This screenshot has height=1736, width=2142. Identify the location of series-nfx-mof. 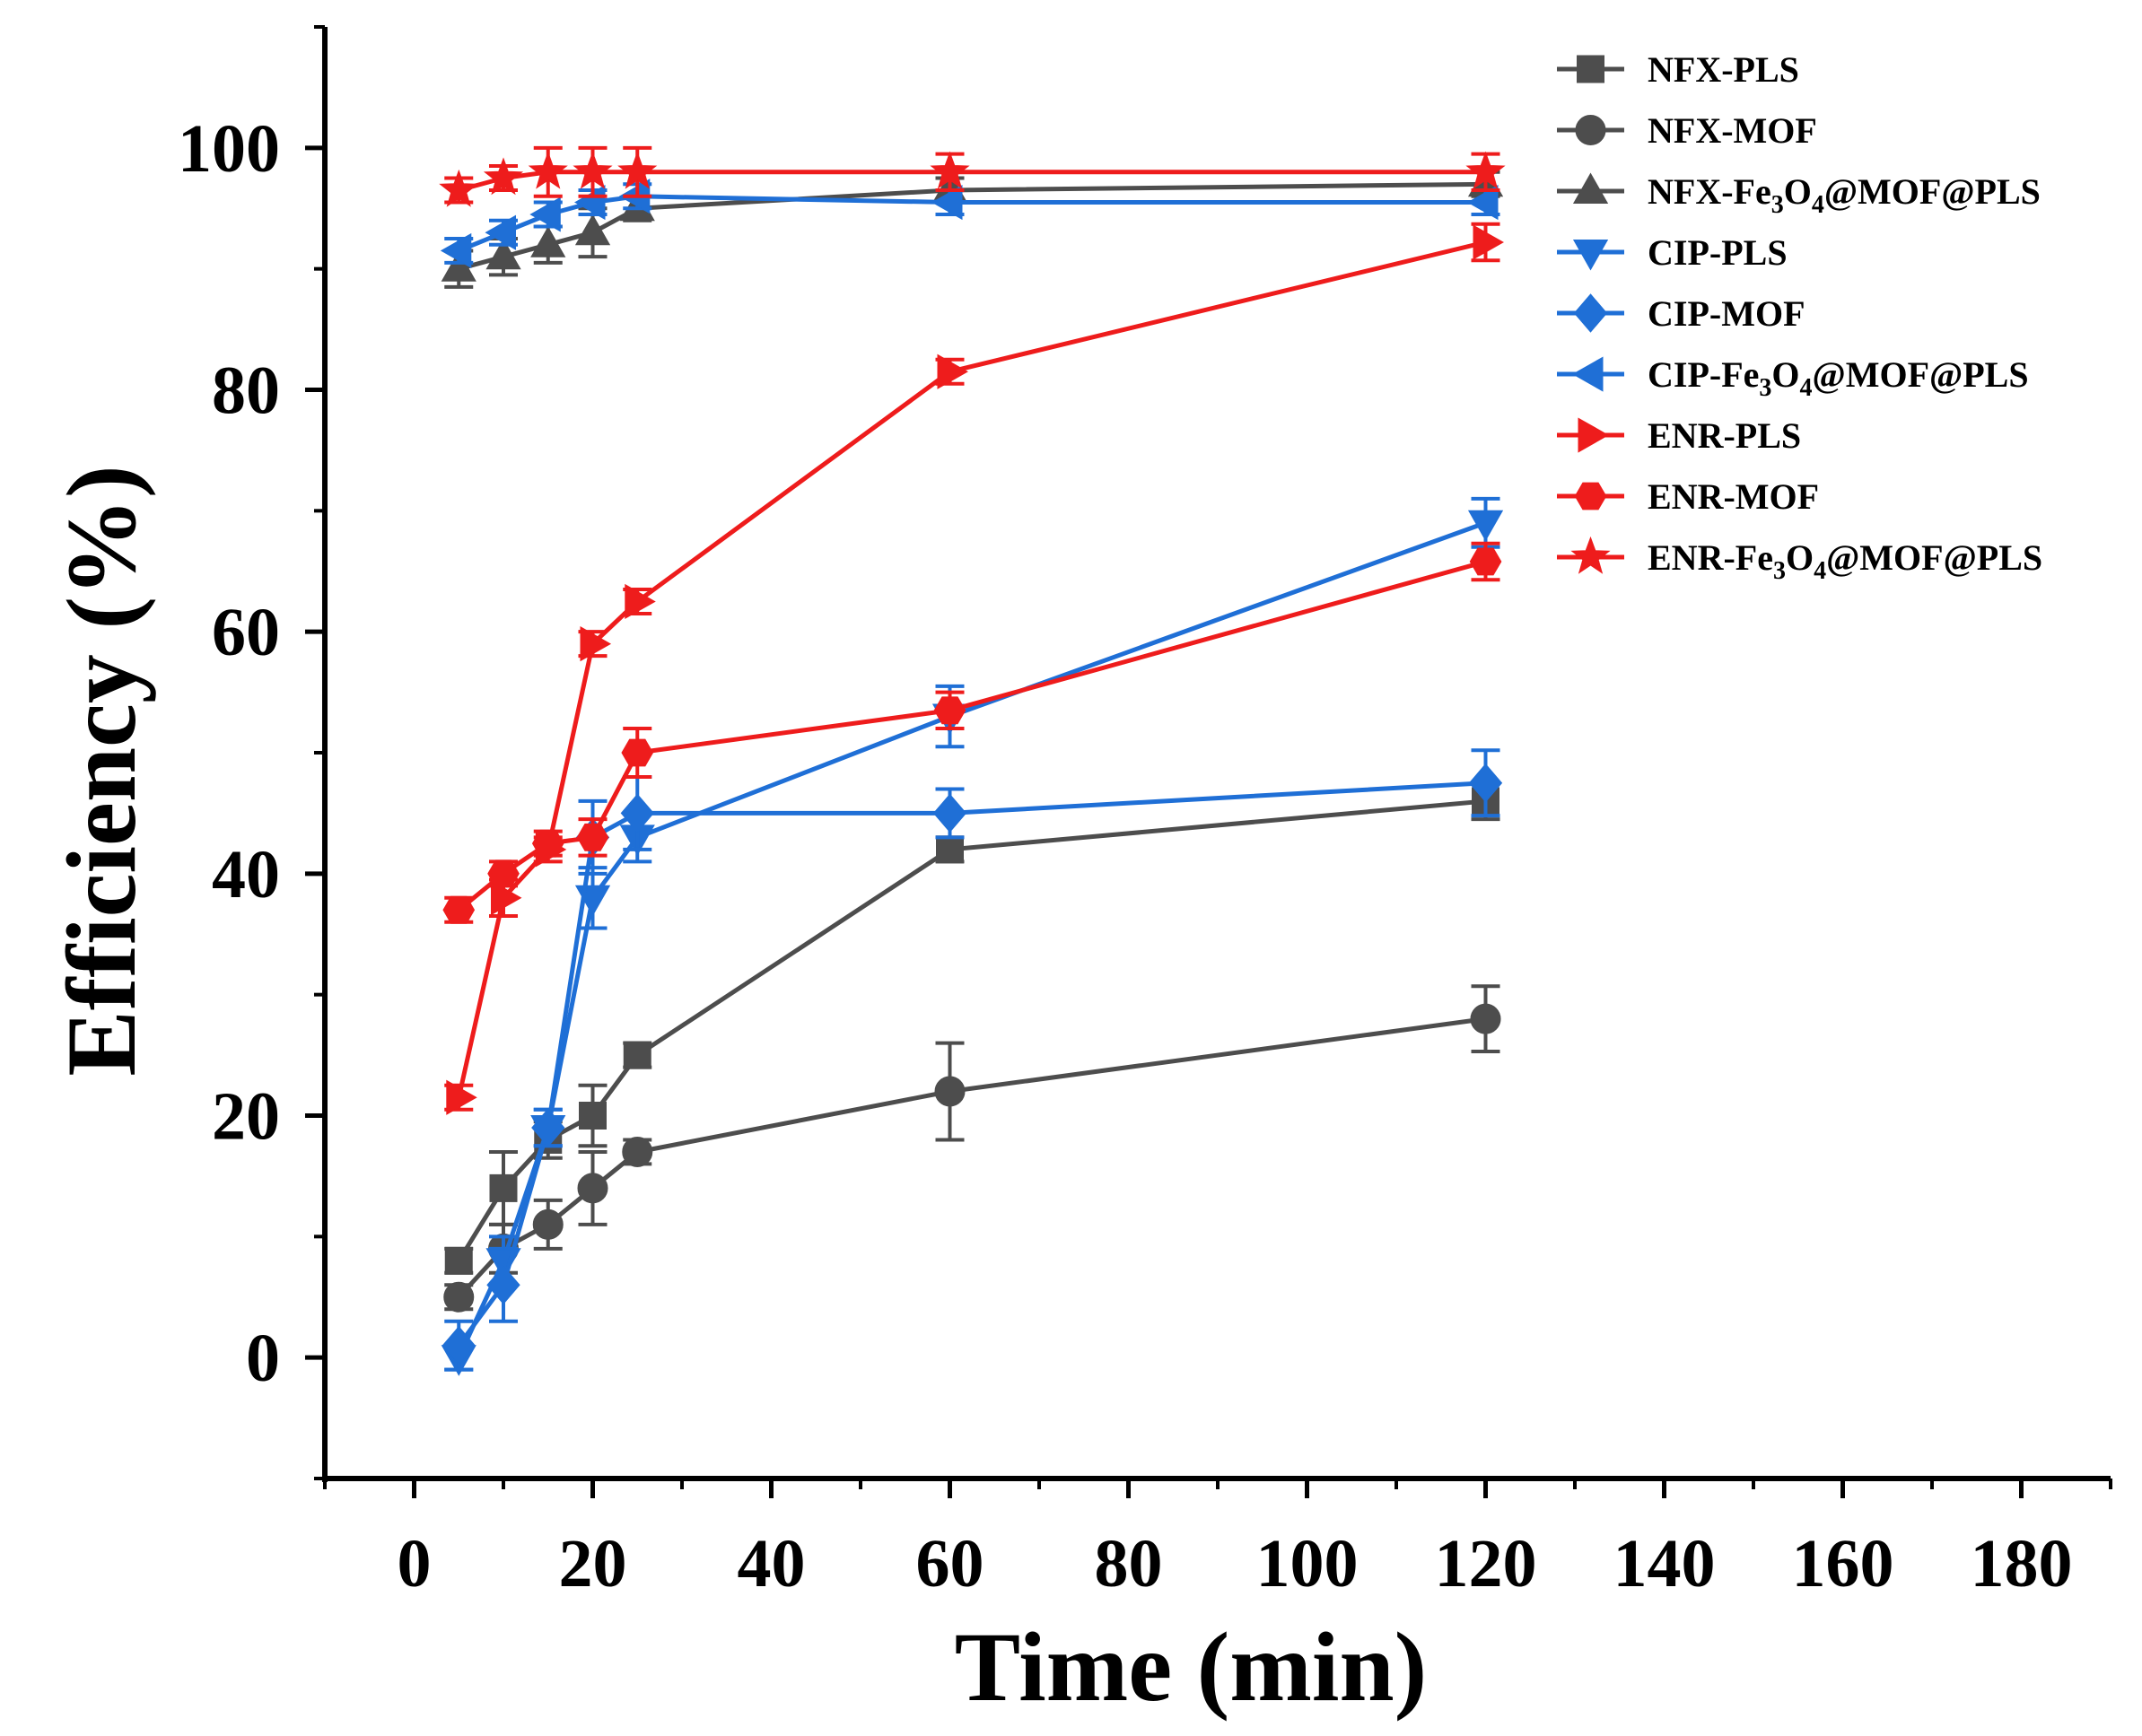
(972, 1149).